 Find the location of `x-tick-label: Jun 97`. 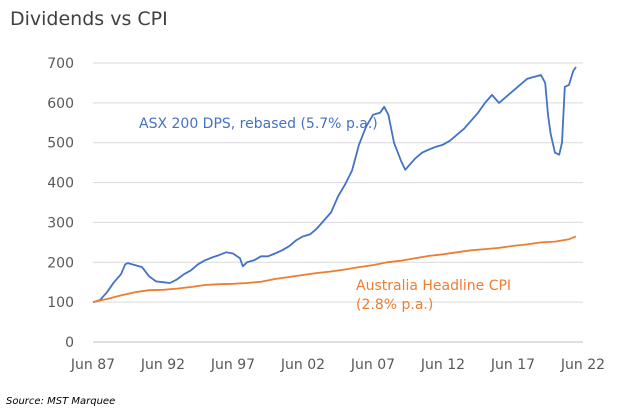

x-tick-label: Jun 97 is located at coordinates (232, 365).